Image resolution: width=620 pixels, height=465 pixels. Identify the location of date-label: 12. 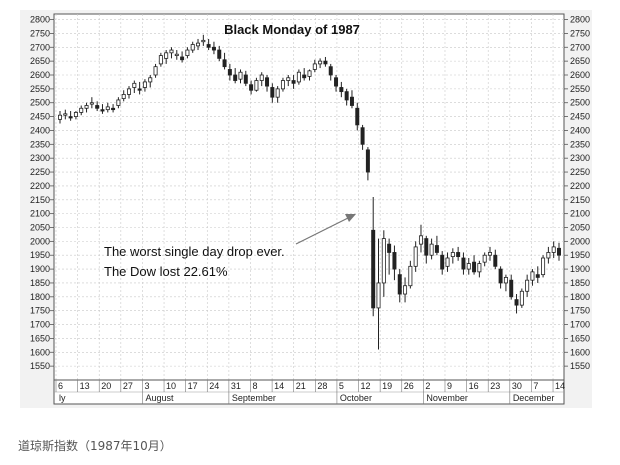
(366, 386).